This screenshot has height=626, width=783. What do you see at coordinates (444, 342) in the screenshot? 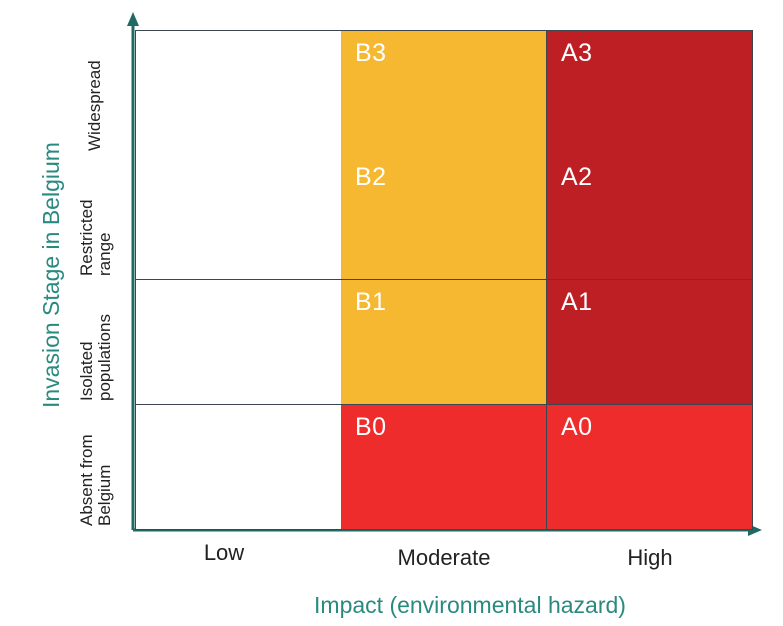
I see `matrix-cell-b1: B1` at bounding box center [444, 342].